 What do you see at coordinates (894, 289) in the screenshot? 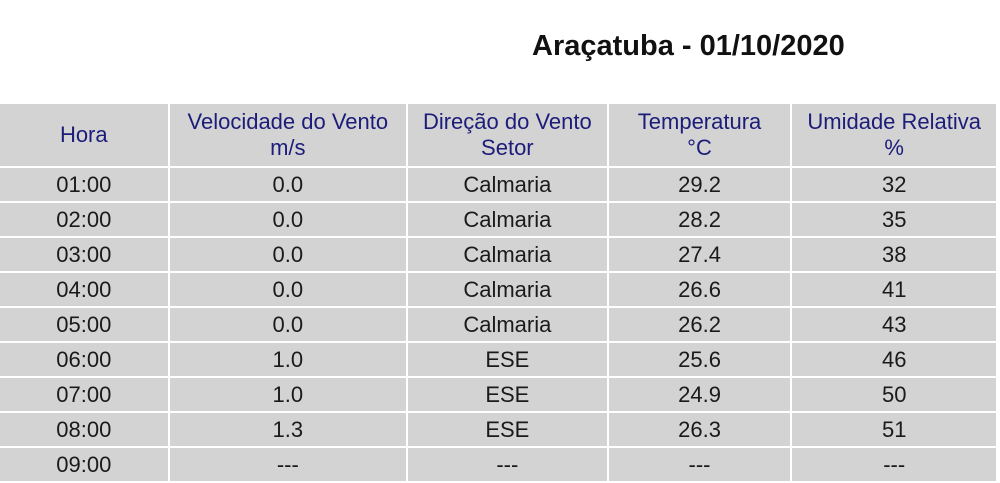
I see `table-cell: 41` at bounding box center [894, 289].